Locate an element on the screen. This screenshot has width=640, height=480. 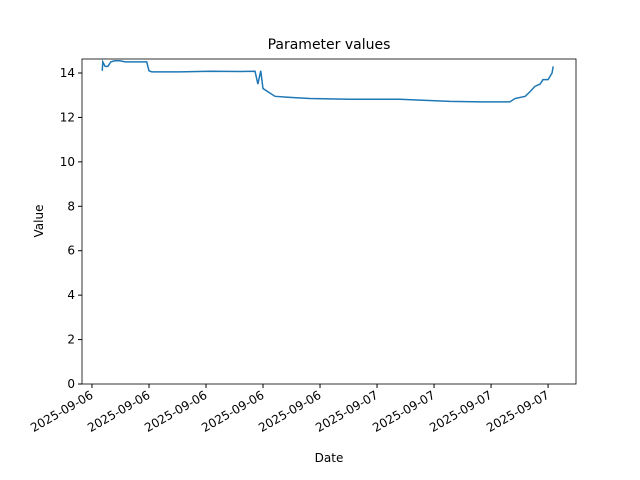
y-tick-label: 14 is located at coordinates (67, 73).